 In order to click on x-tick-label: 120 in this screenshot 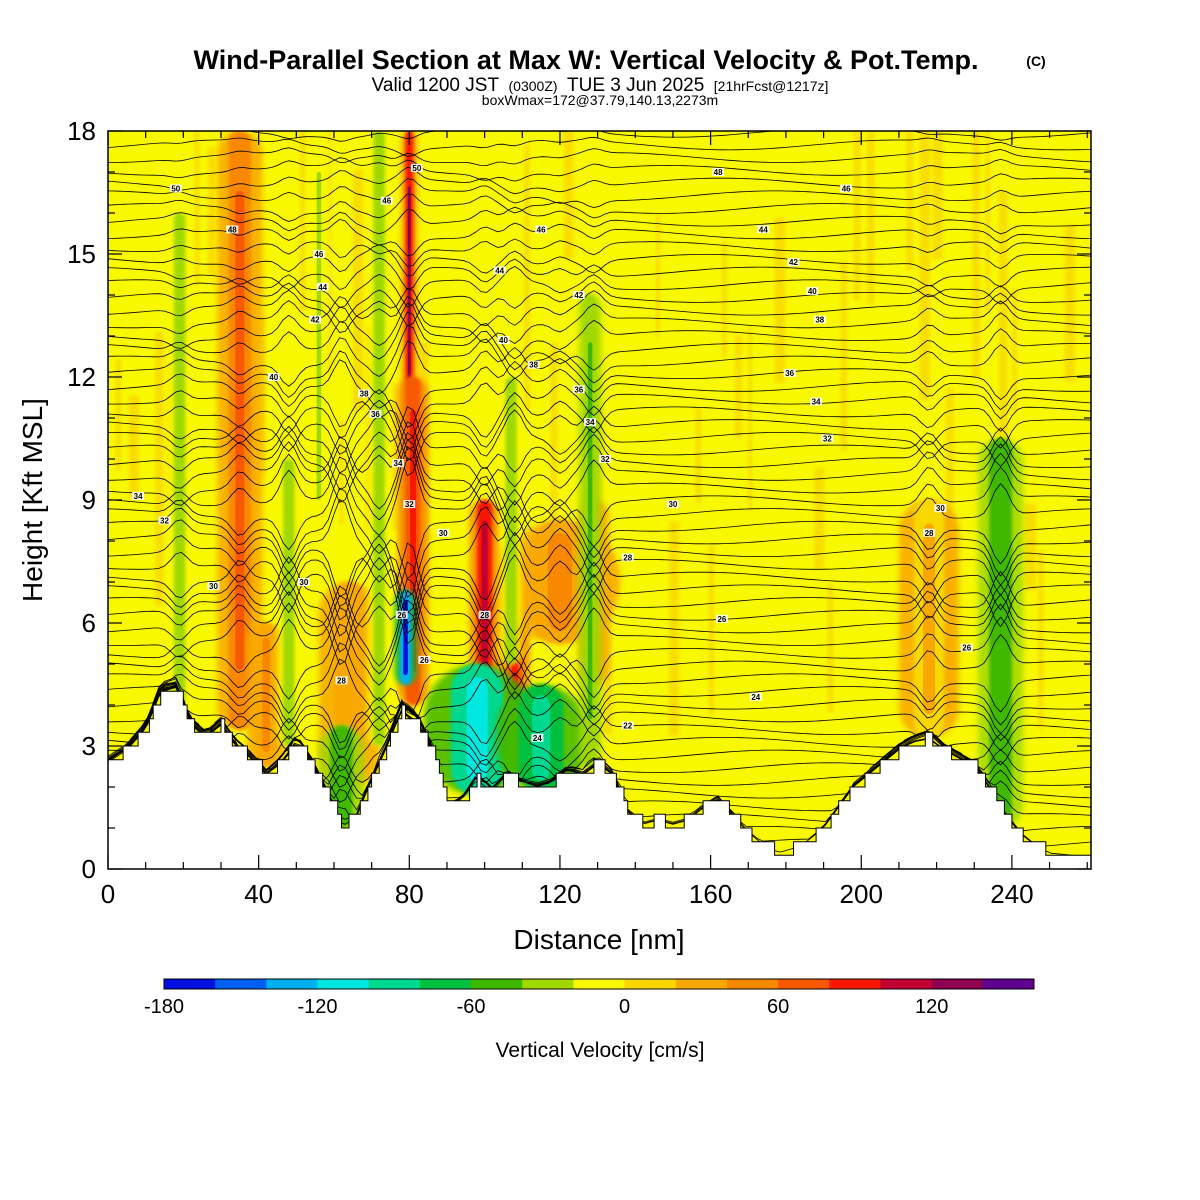, I will do `click(559, 894)`.